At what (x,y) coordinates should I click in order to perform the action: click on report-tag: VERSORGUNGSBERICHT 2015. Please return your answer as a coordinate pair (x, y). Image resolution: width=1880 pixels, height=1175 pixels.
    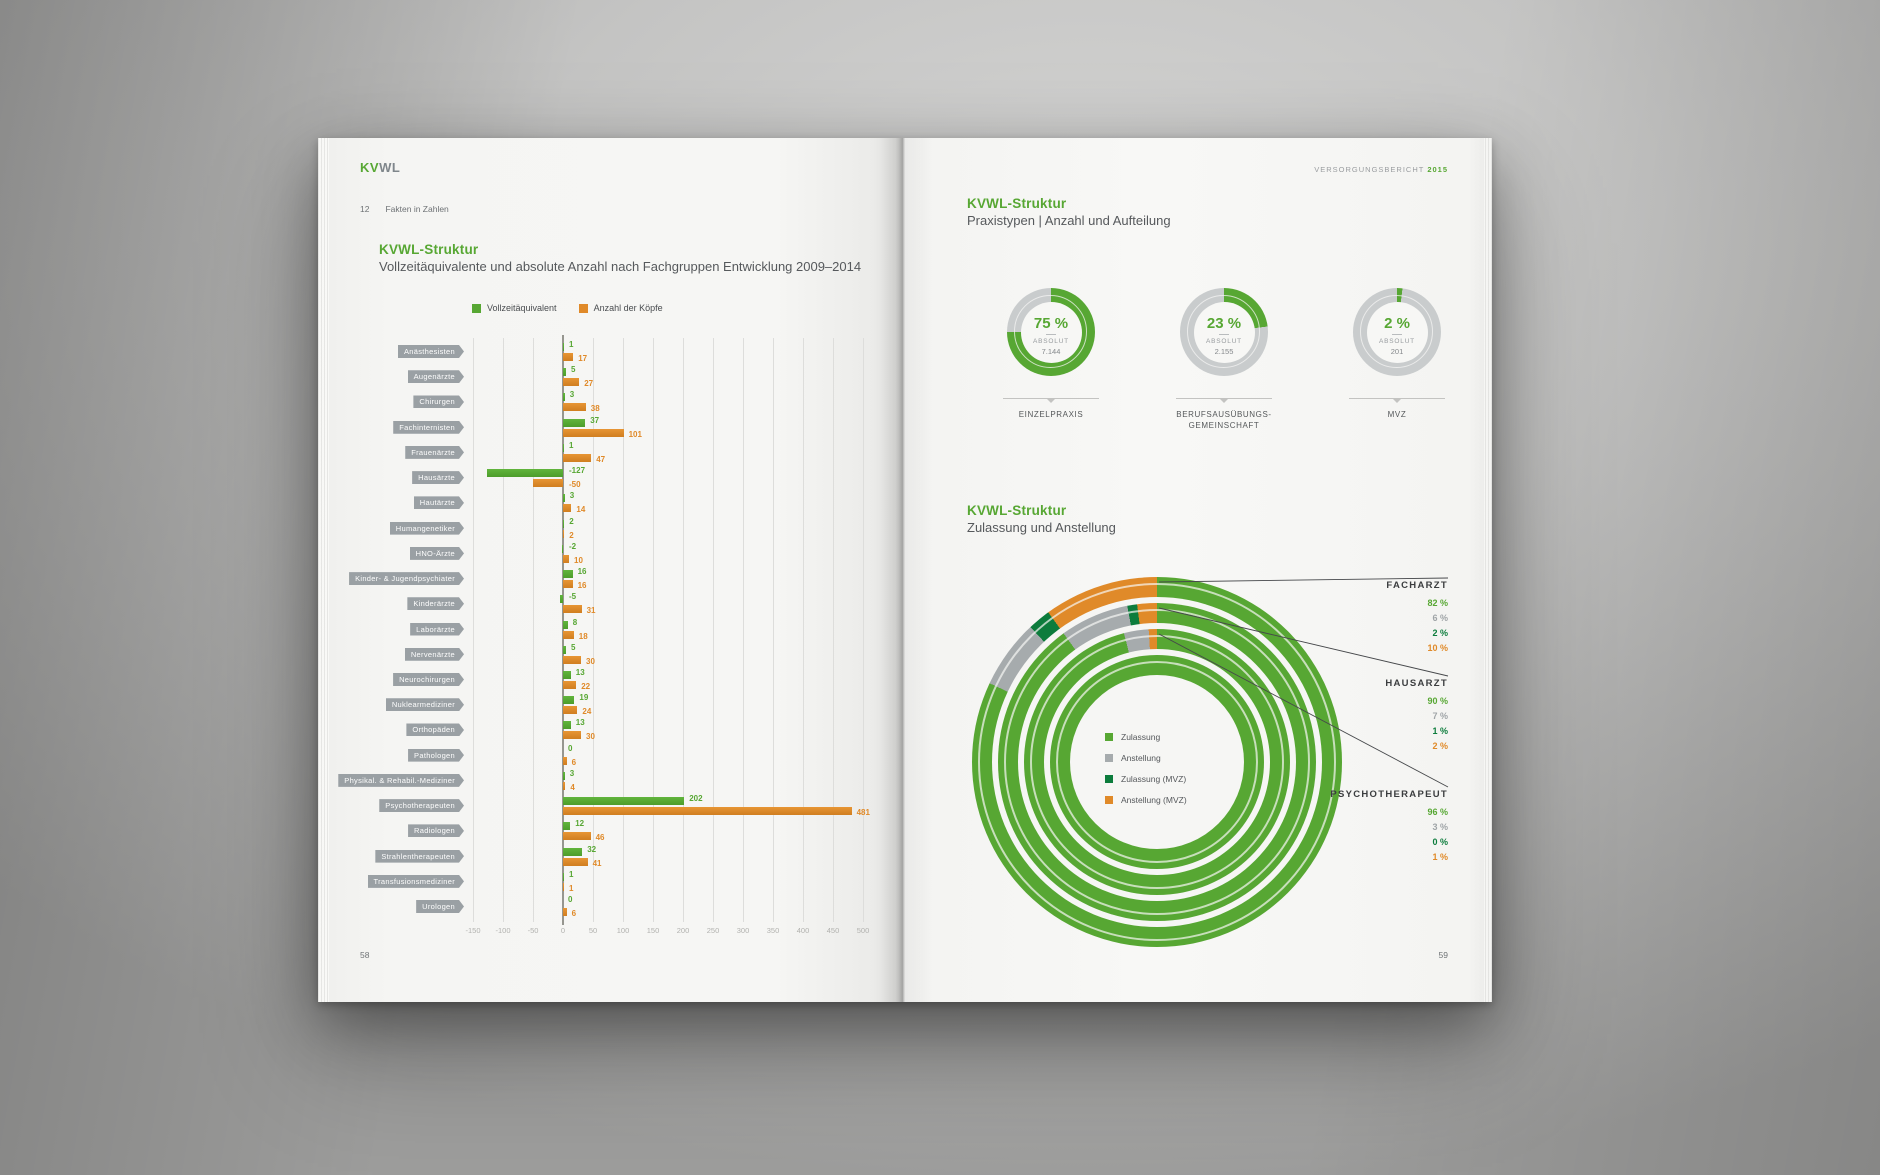
    Looking at the image, I should click on (1381, 169).